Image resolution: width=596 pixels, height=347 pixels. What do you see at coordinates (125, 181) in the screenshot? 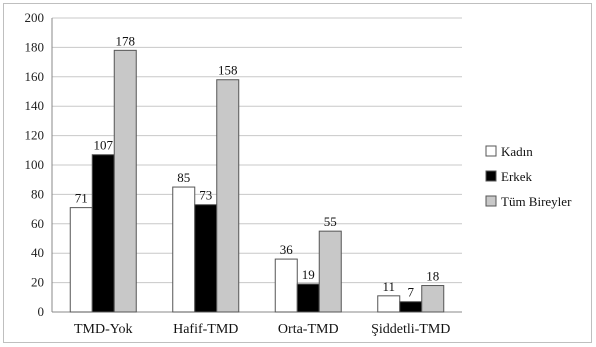
I see `bar-tüm-bireyler-0` at bounding box center [125, 181].